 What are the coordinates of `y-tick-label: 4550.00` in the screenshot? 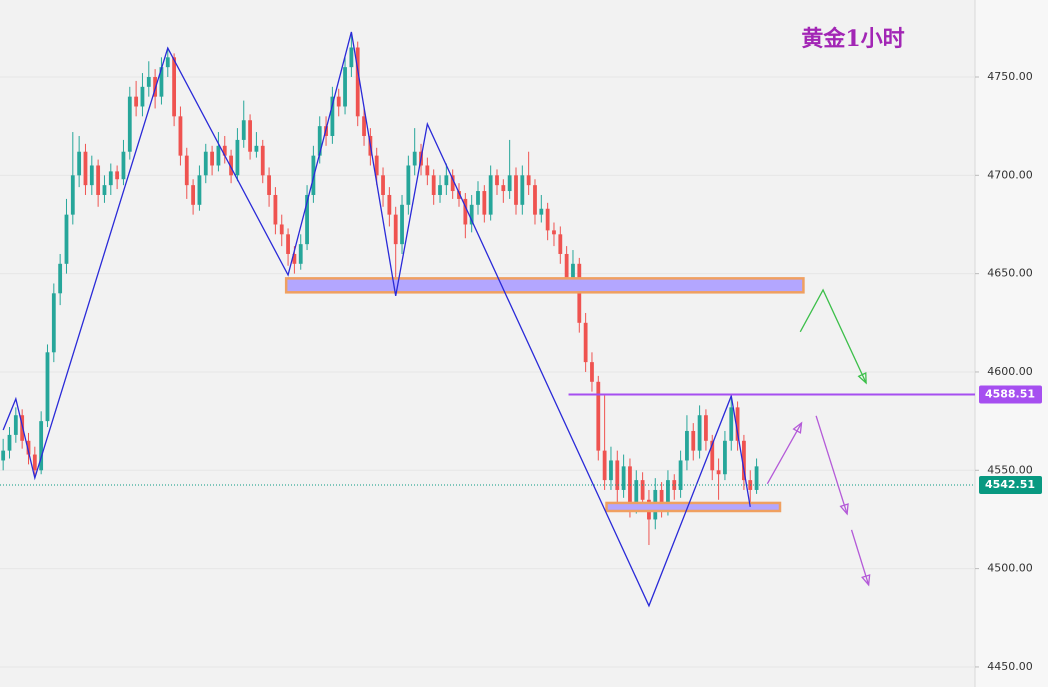 It's located at (1010, 469).